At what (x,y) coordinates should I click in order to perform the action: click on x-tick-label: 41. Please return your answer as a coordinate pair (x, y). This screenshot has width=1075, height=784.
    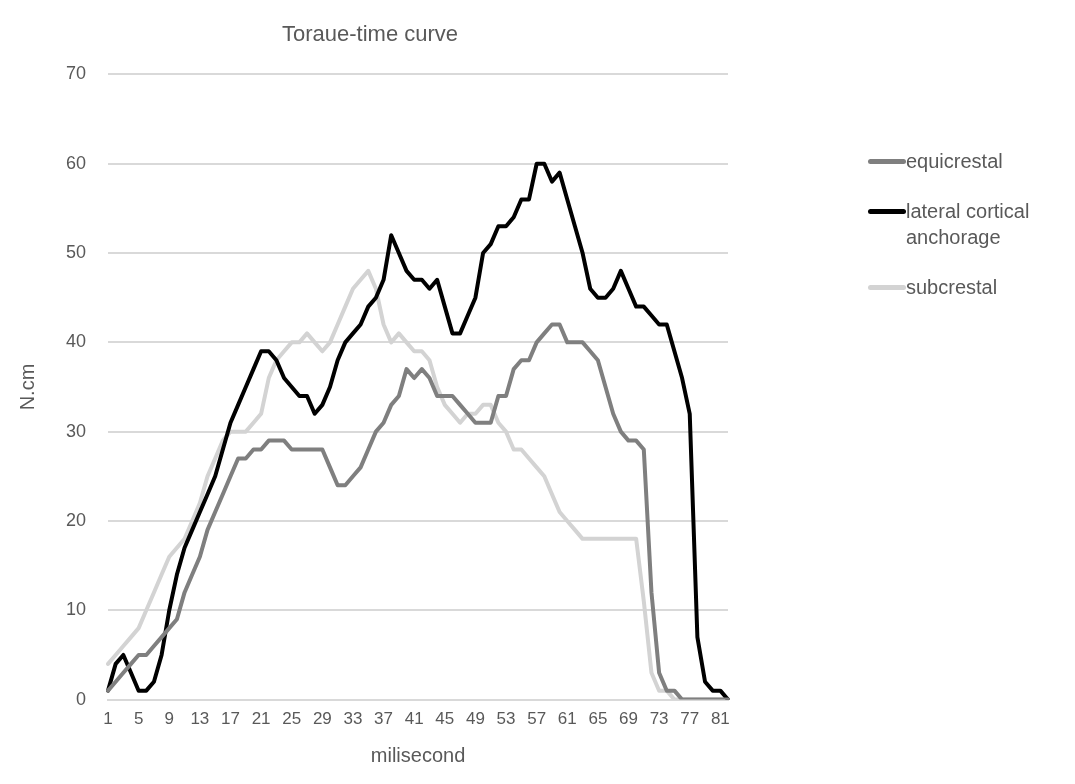
    Looking at the image, I should click on (414, 719).